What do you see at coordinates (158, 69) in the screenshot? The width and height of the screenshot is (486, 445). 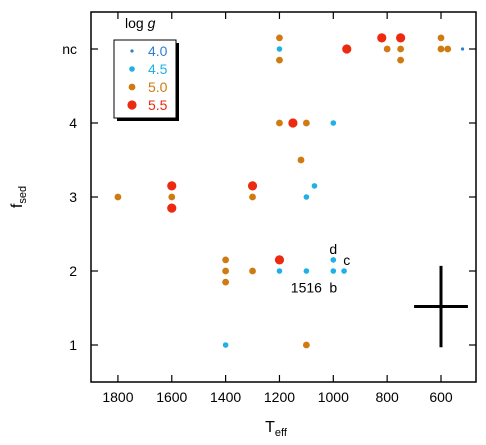 I see `legend-label: 4.5` at bounding box center [158, 69].